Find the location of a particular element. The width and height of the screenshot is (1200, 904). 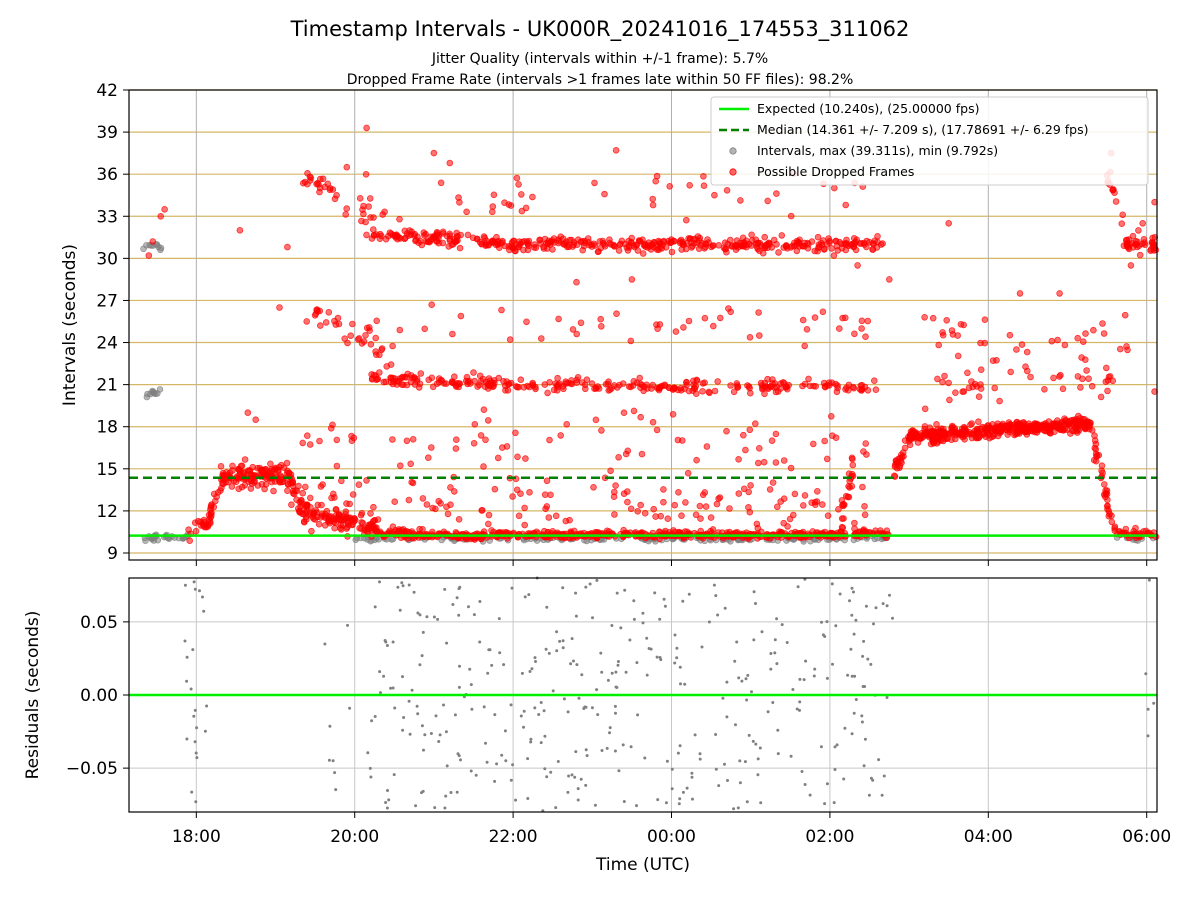

bottom-y-axis-label: Residuals (seconds) is located at coordinates (33, 695).